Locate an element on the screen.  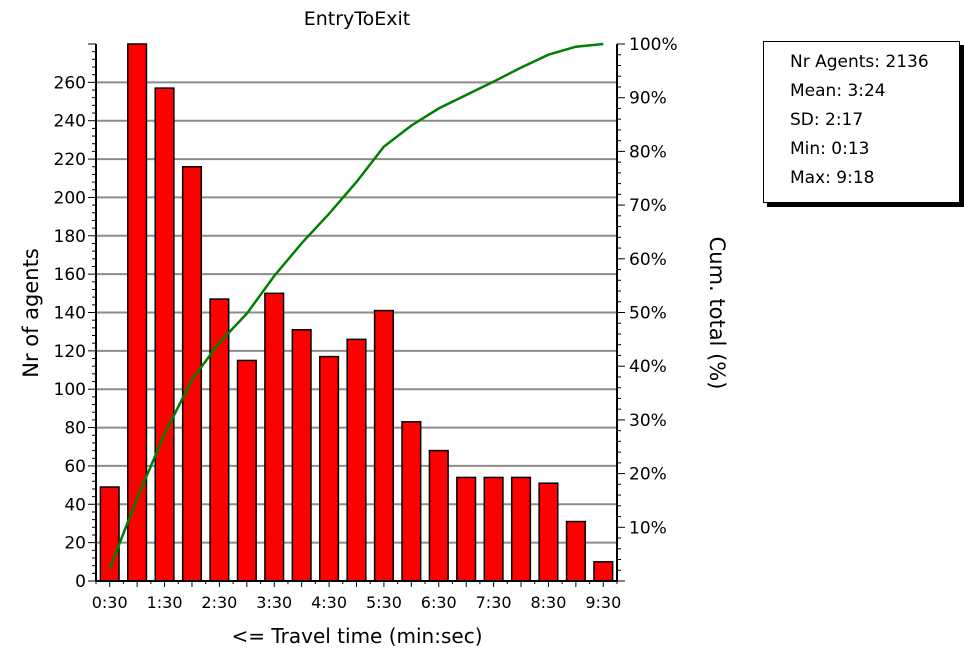
y-axis-label: Nr of agents is located at coordinates (31, 313).